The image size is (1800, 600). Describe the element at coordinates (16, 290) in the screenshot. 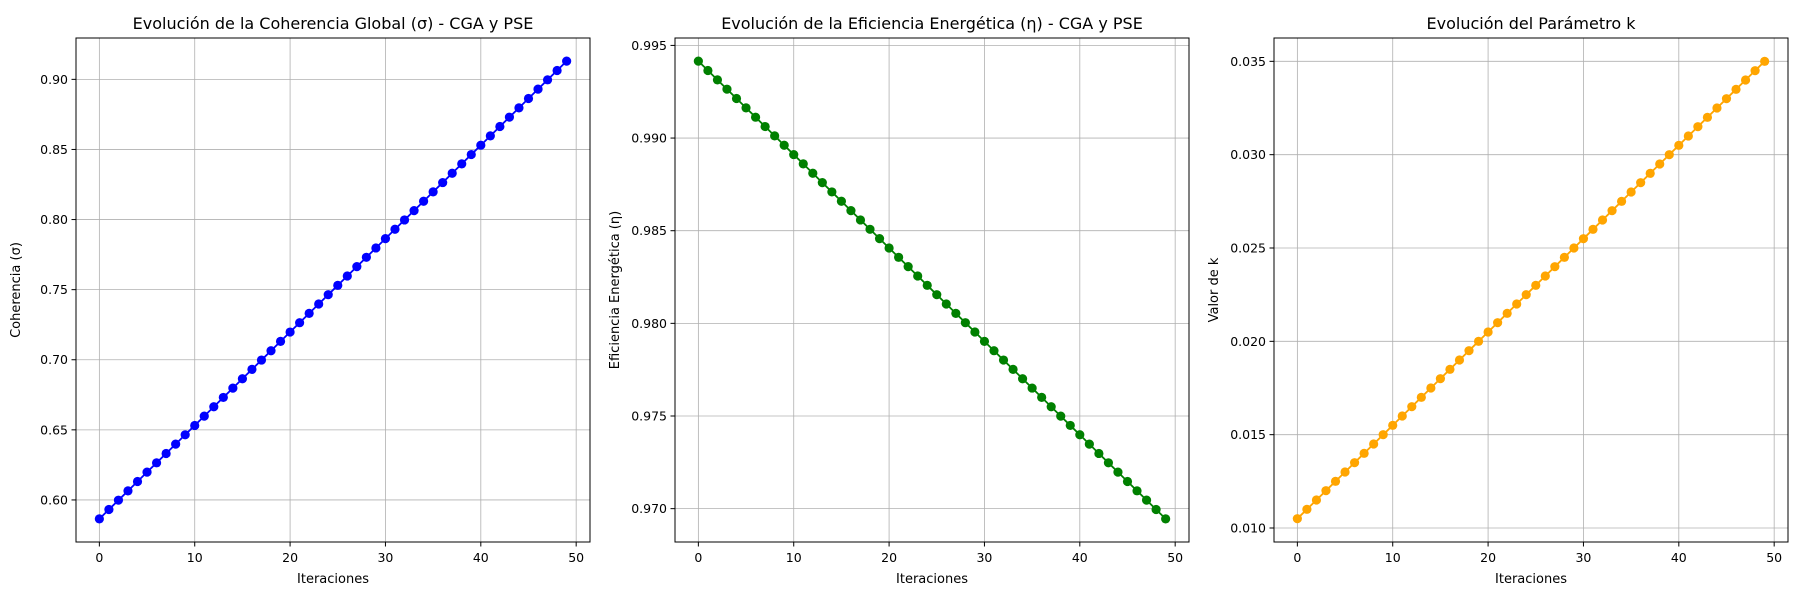

I see `y-axis-label: Coherencia (σ)` at that location.